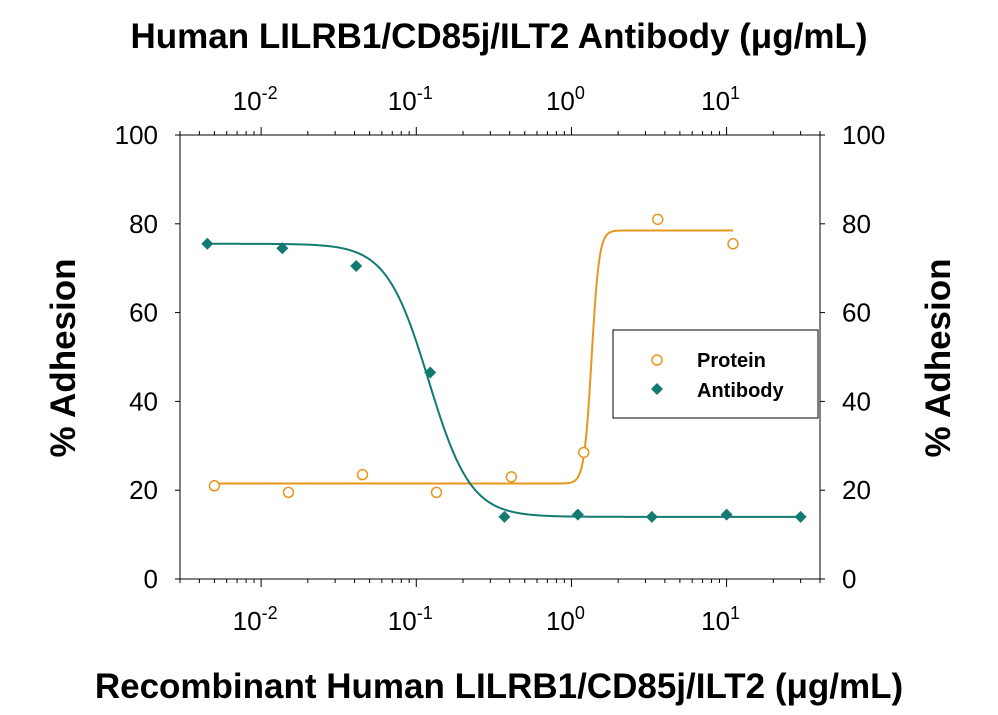 Image resolution: width=998 pixels, height=715 pixels. What do you see at coordinates (143, 401) in the screenshot?
I see `y-tick-label-left: 40` at bounding box center [143, 401].